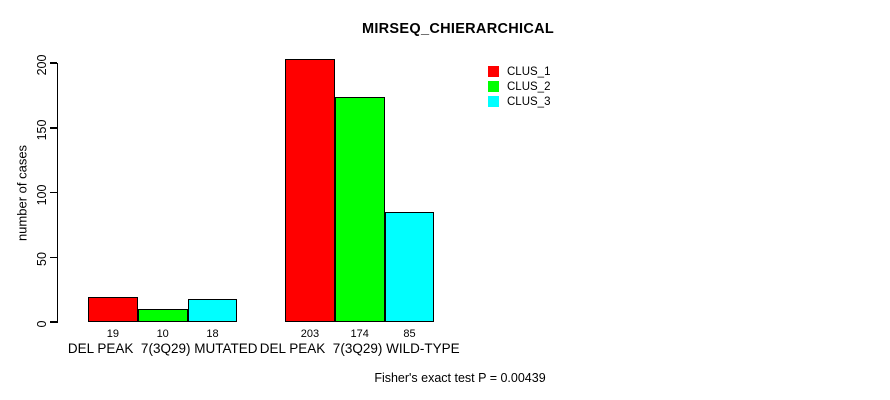  I want to click on bar-clus_1-group2, so click(310, 190).